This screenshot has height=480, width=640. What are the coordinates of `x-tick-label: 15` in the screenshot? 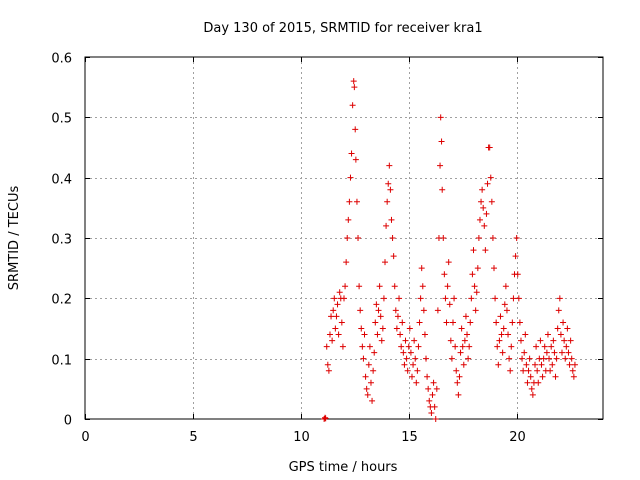 It's located at (409, 437).